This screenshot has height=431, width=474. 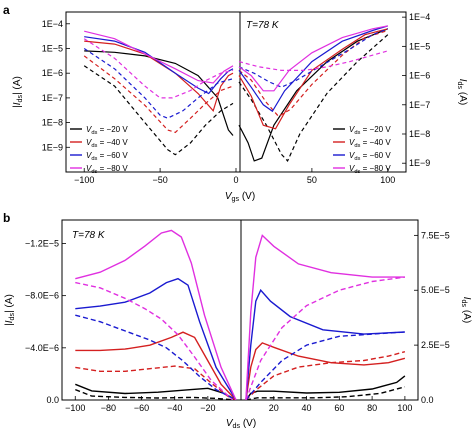 What do you see at coordinates (42, 243) in the screenshot?
I see `panel-b-y-left-tick-label: −1.2E−5` at bounding box center [42, 243].